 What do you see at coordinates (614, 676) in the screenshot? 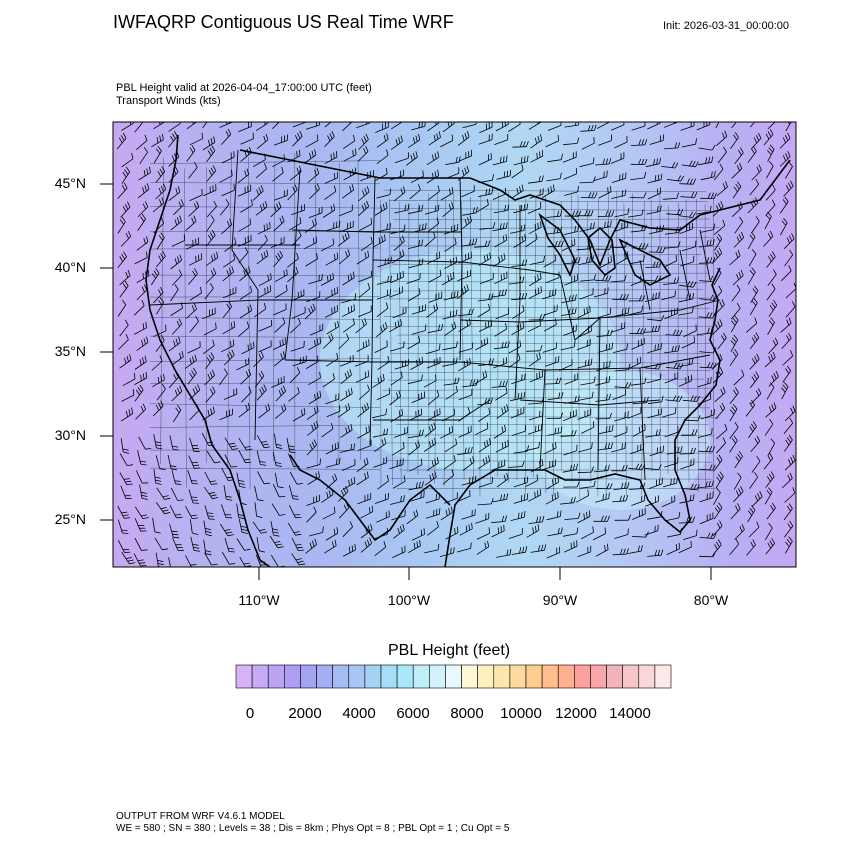
I see `colorbar-swatch` at bounding box center [614, 676].